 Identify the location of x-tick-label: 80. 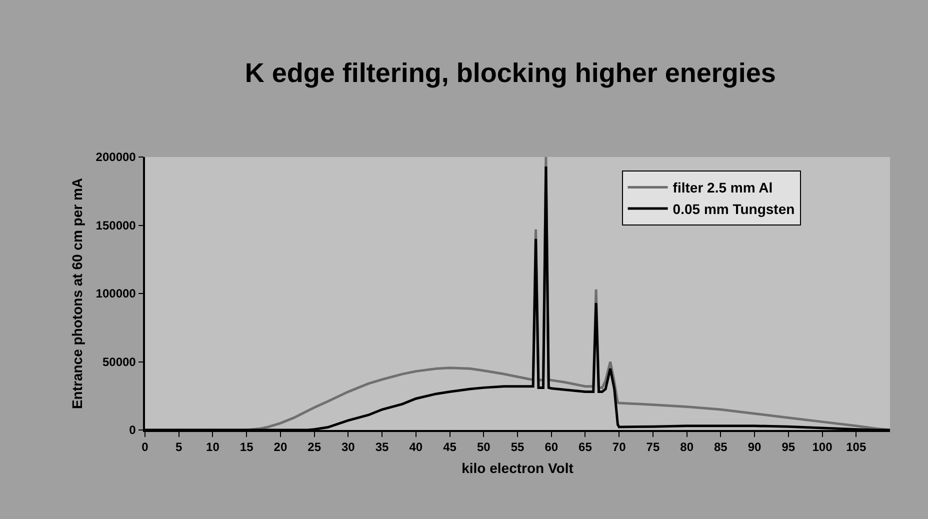
(687, 447).